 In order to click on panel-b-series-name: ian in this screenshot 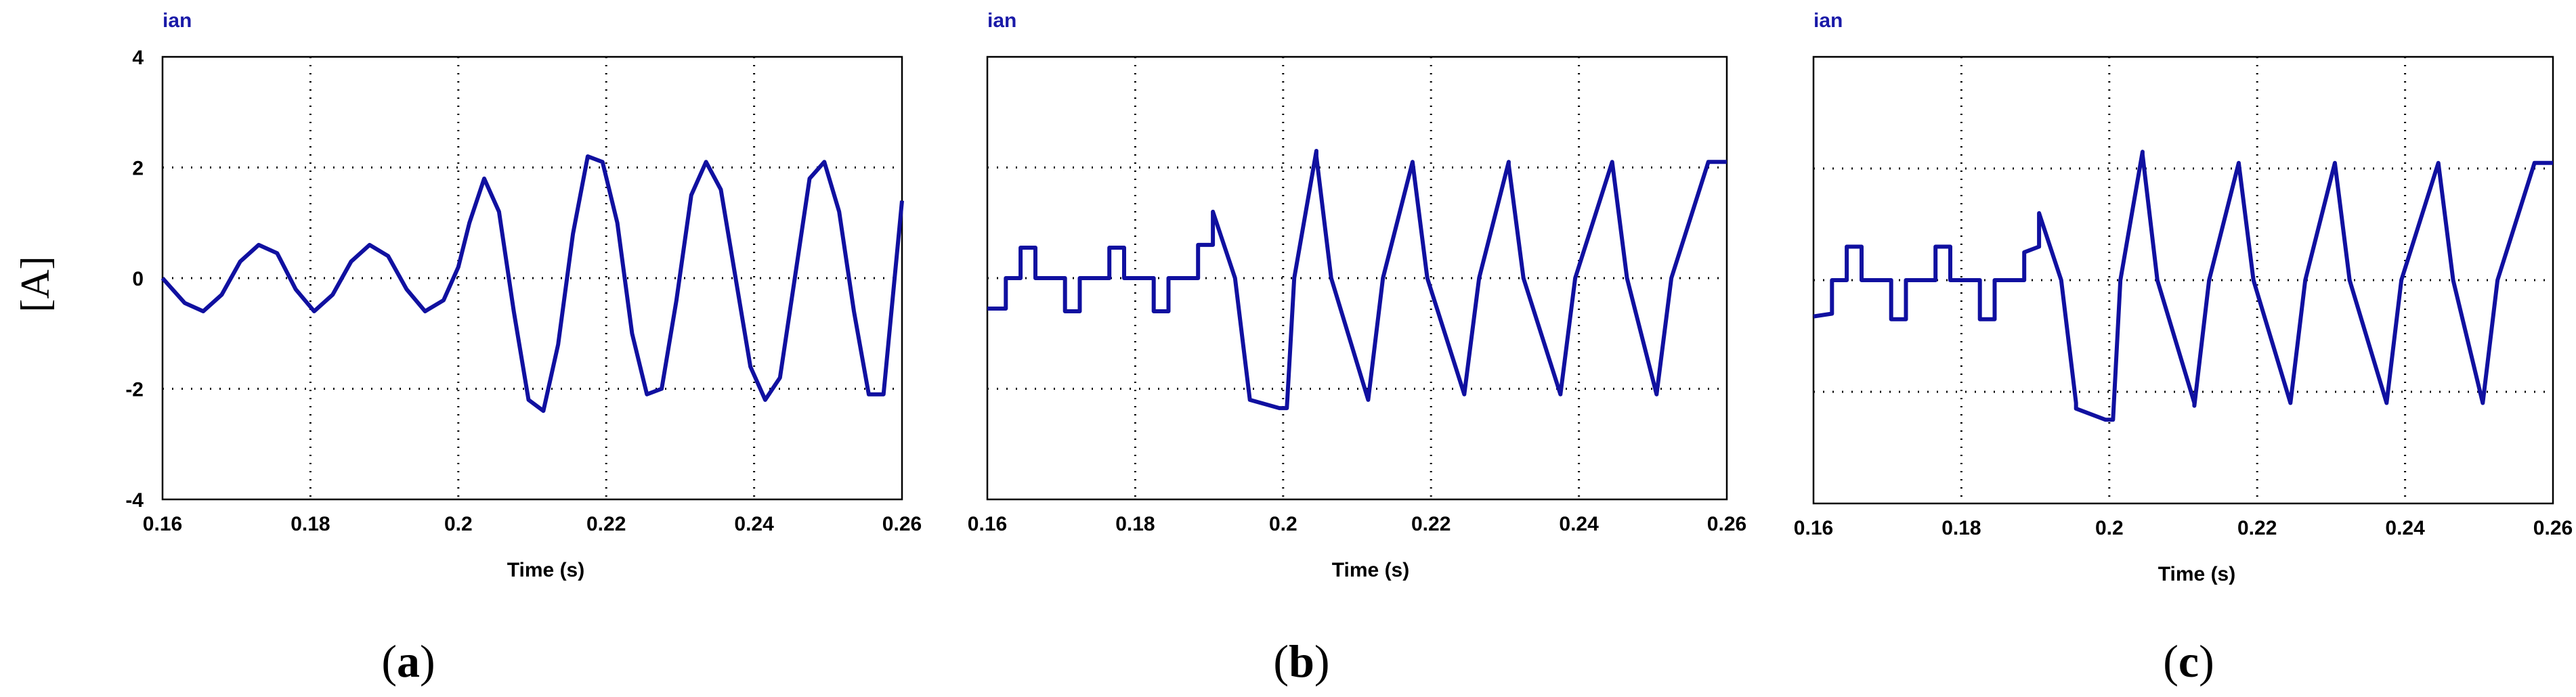, I will do `click(1001, 20)`.